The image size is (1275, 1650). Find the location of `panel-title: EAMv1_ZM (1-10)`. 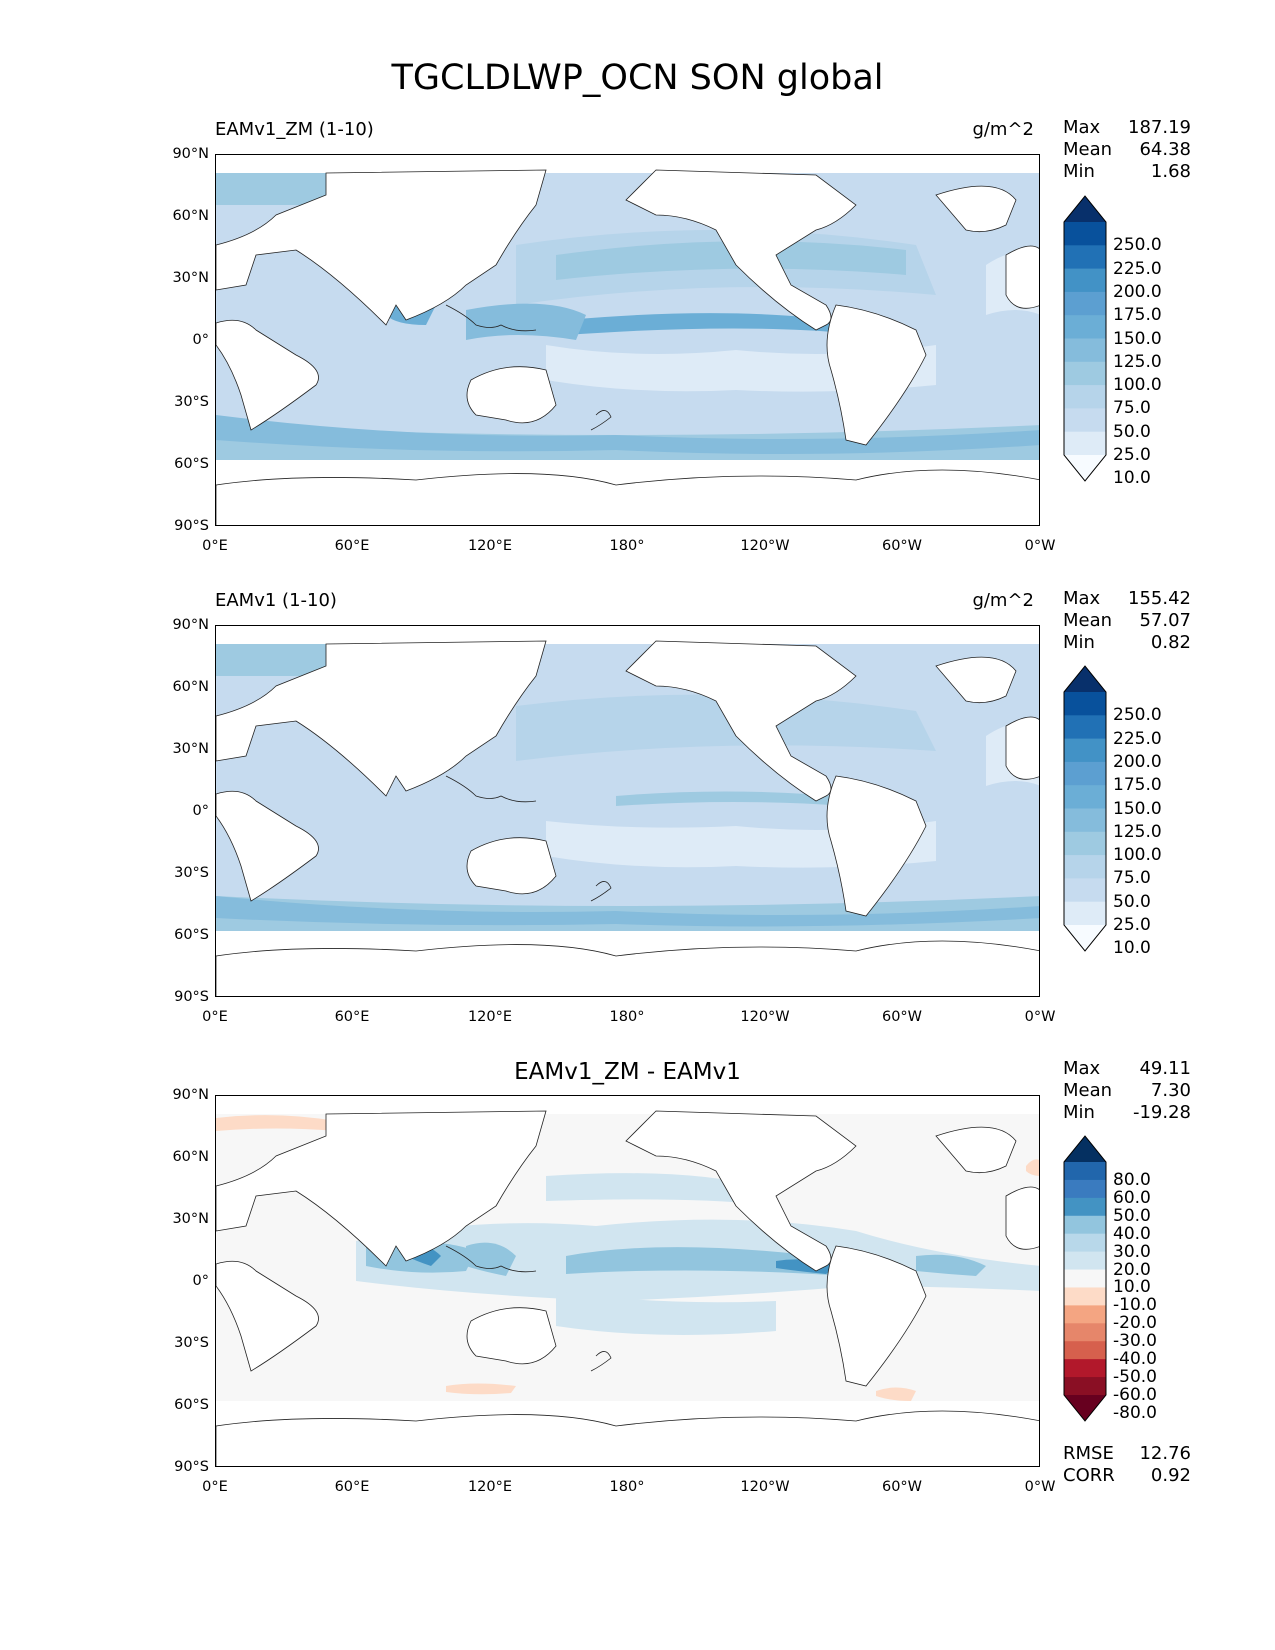

panel-title: EAMv1_ZM (1-10) is located at coordinates (294, 129).